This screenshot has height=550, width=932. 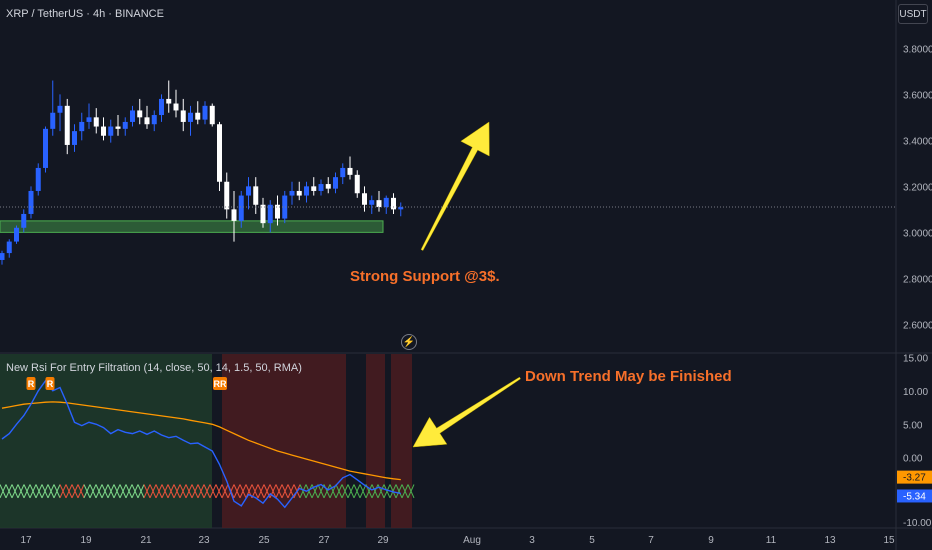 I want to click on time-tick-label: 29, so click(x=383, y=540).